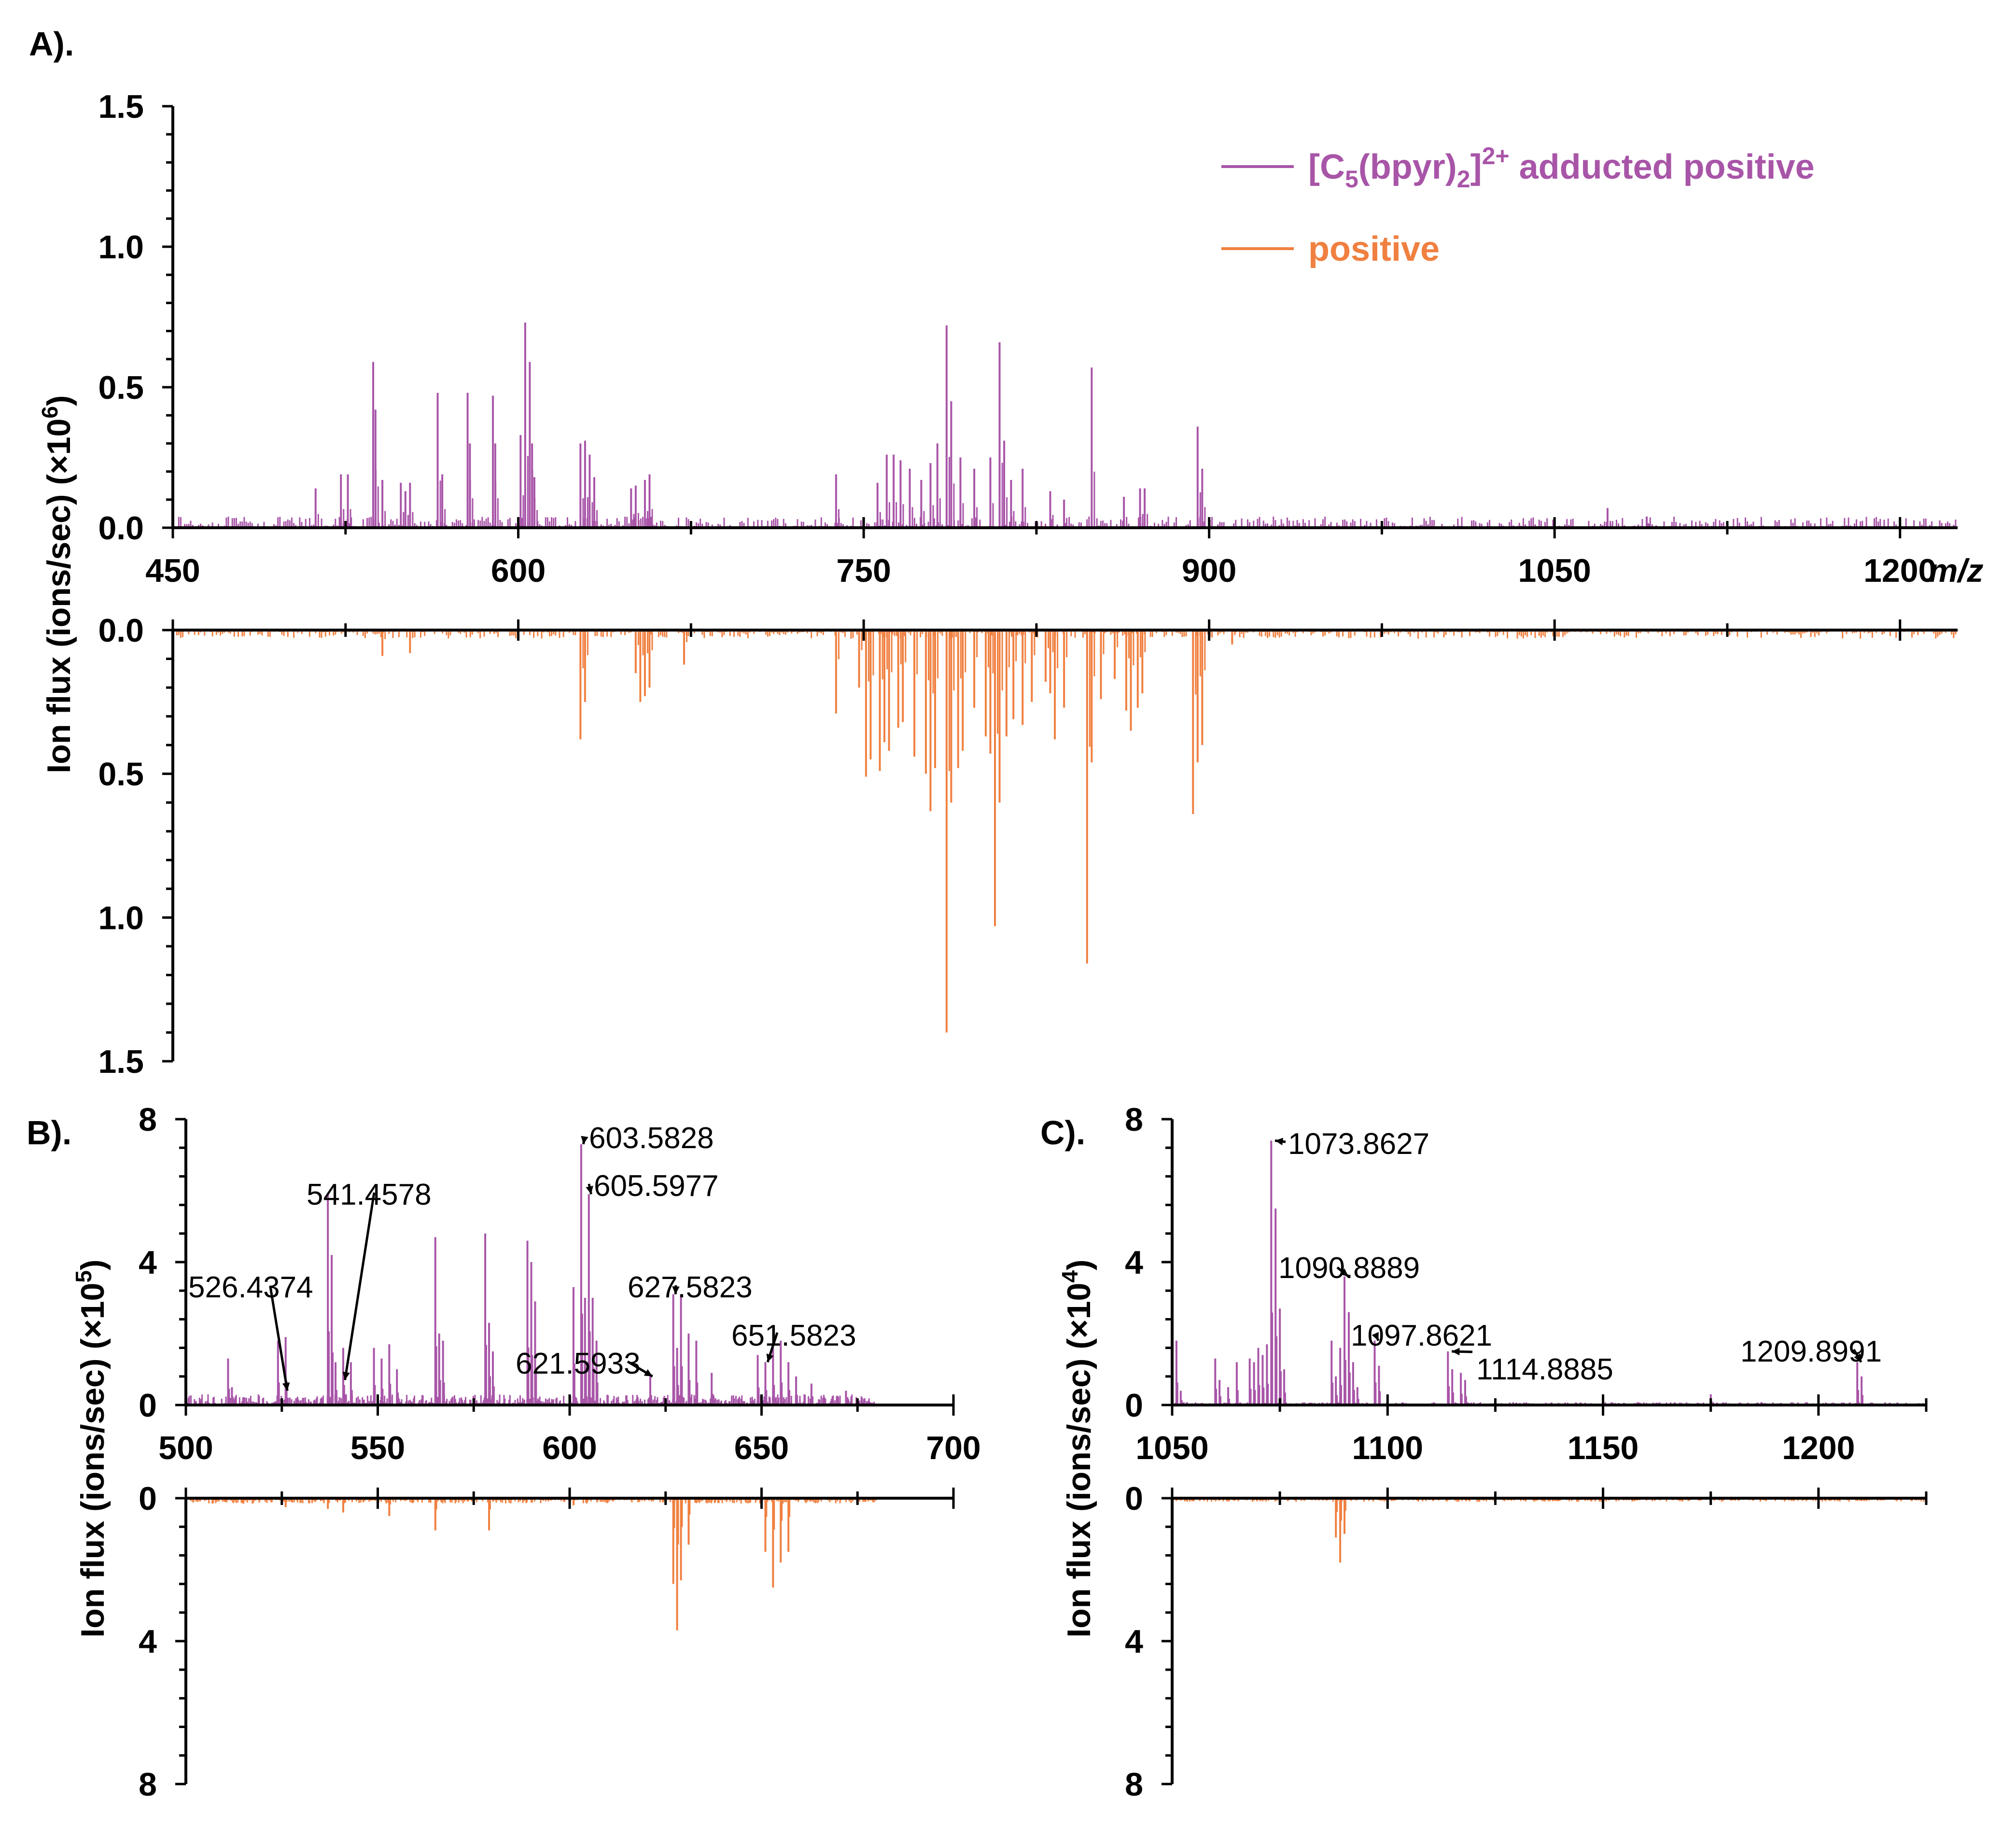 The width and height of the screenshot is (2016, 1827). I want to click on peak-annotation: 541.4578, so click(370, 1194).